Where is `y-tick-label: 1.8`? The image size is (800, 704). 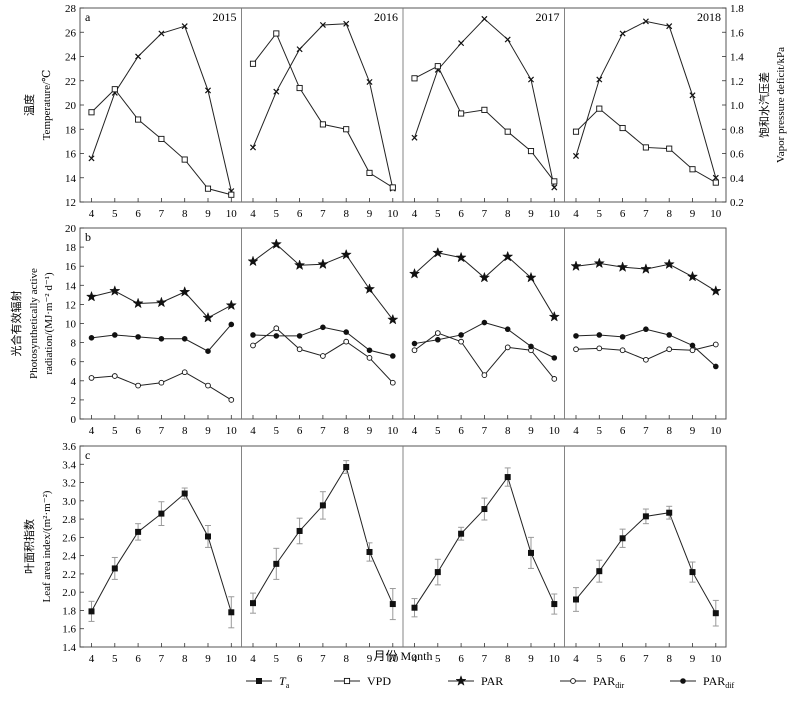 y-tick-label: 1.8 is located at coordinates (69, 611).